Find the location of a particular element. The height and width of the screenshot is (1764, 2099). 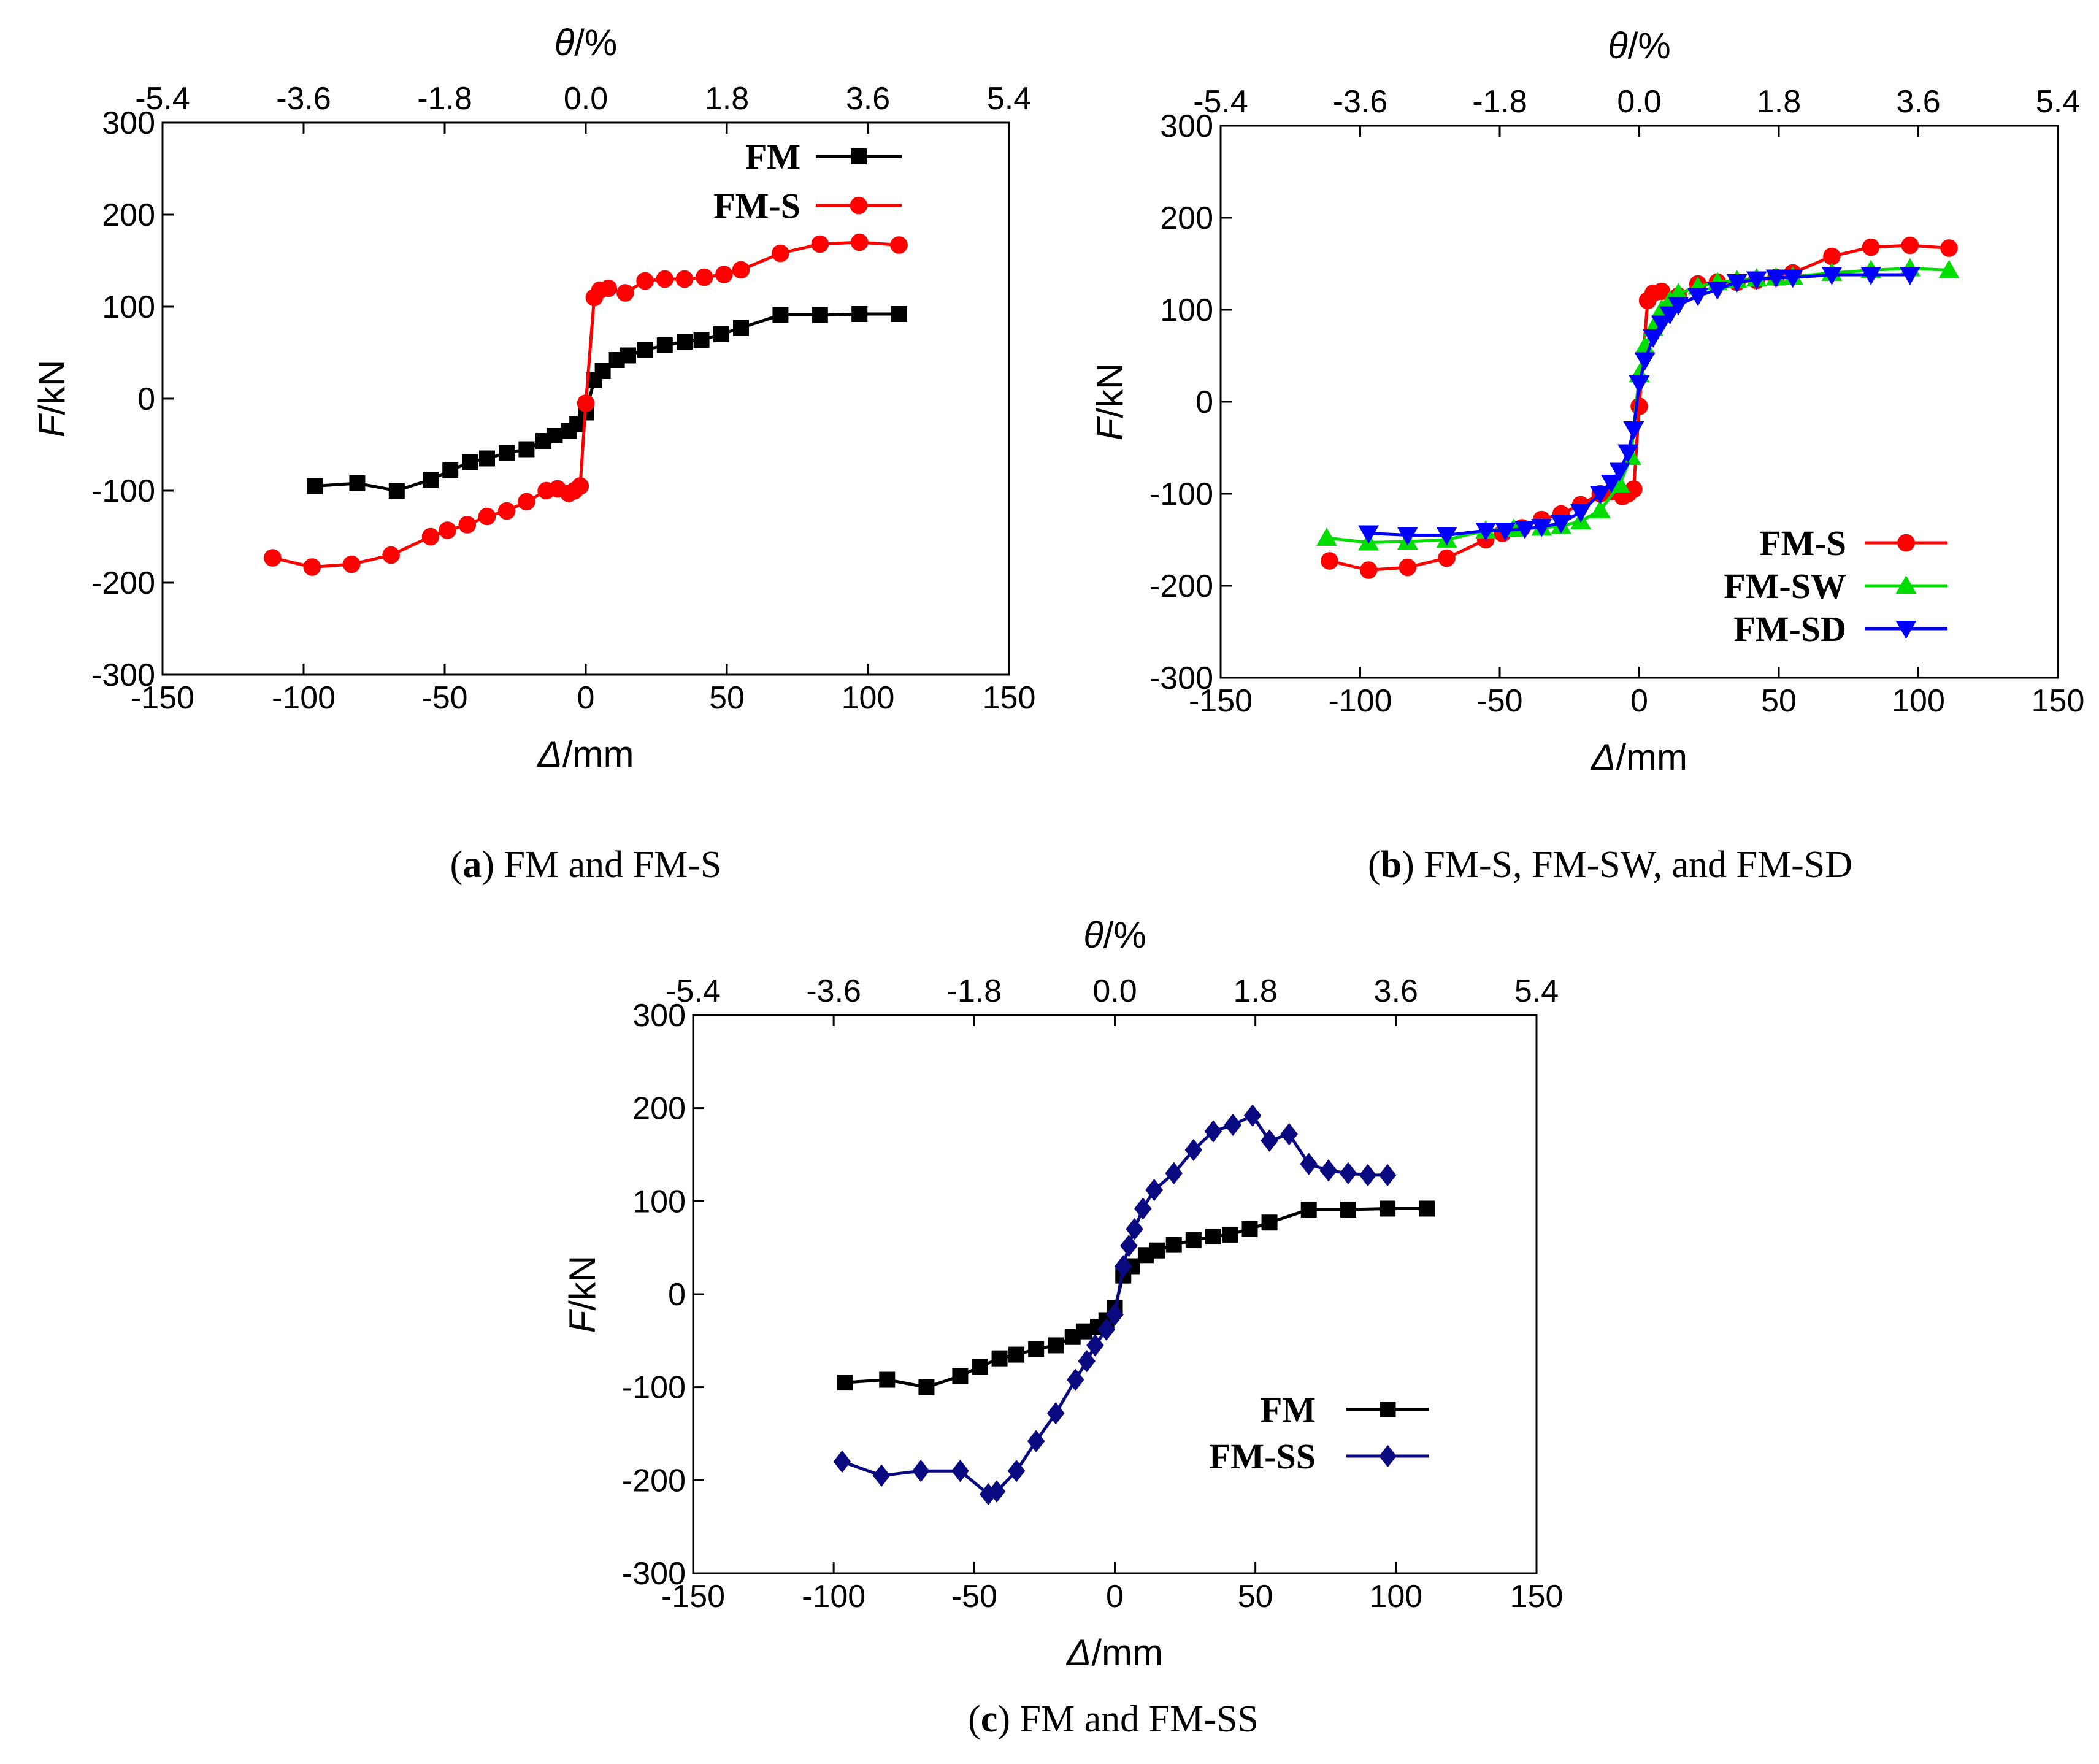

series-fm-s is located at coordinates (586, 405).